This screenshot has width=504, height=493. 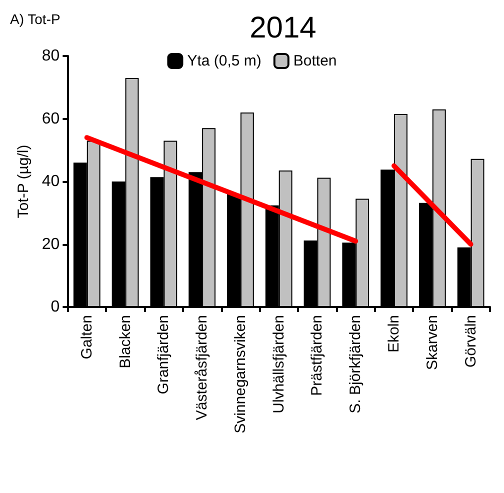 What do you see at coordinates (55, 307) in the screenshot?
I see `y-tick-label: 0` at bounding box center [55, 307].